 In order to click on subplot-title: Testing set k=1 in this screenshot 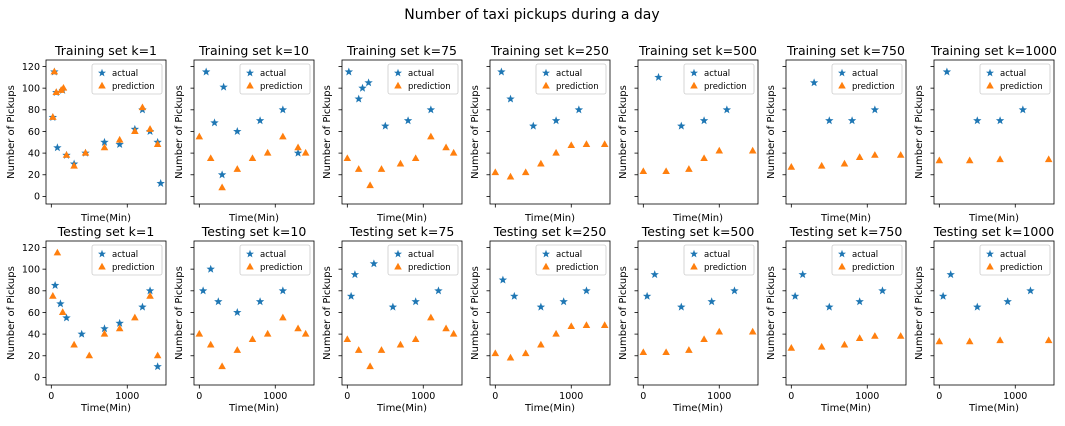, I will do `click(106, 231)`.